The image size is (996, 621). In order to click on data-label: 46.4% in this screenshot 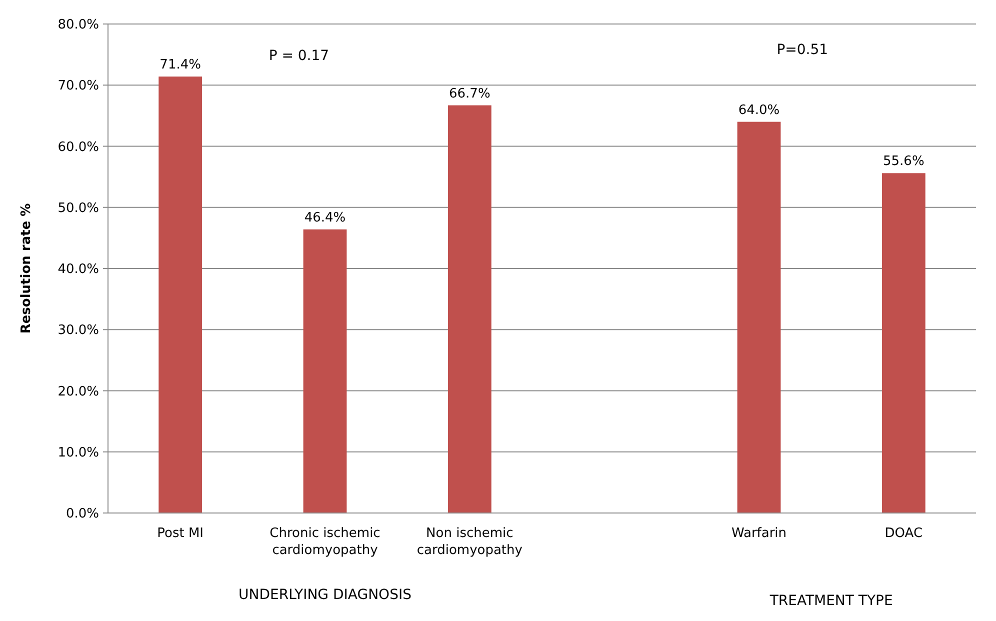, I will do `click(325, 218)`.